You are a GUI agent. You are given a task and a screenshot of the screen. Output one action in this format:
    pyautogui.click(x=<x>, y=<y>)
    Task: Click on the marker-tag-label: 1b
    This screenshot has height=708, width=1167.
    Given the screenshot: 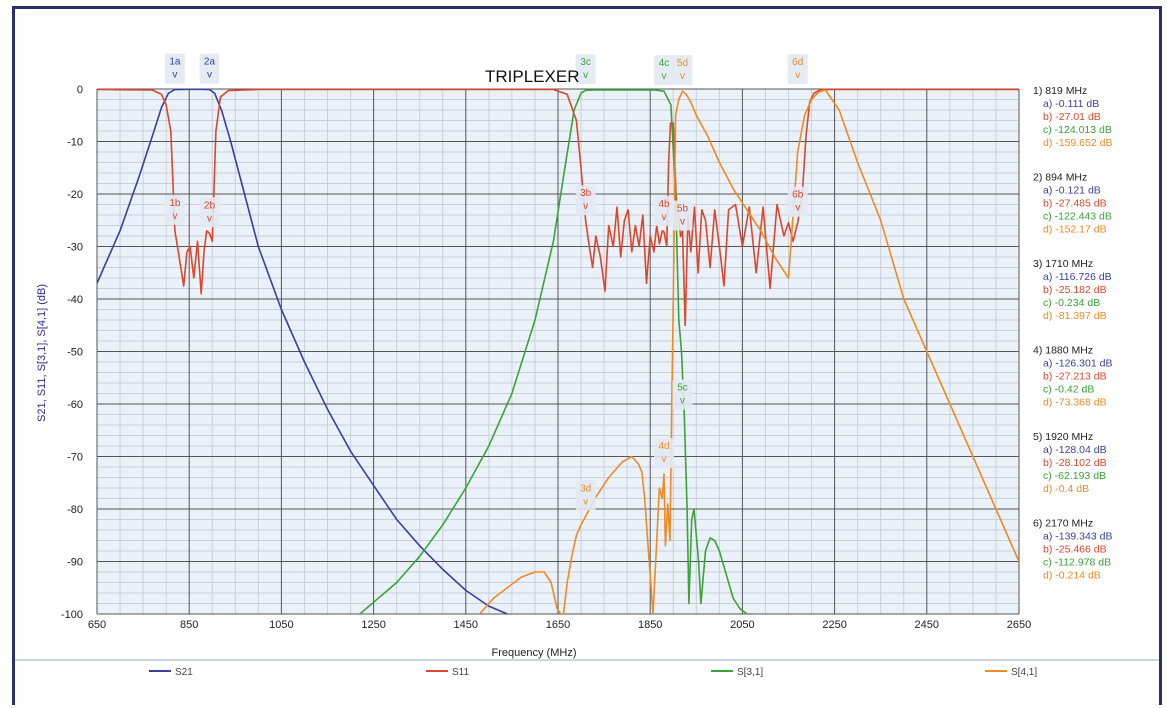 What is the action you would take?
    pyautogui.click(x=175, y=203)
    